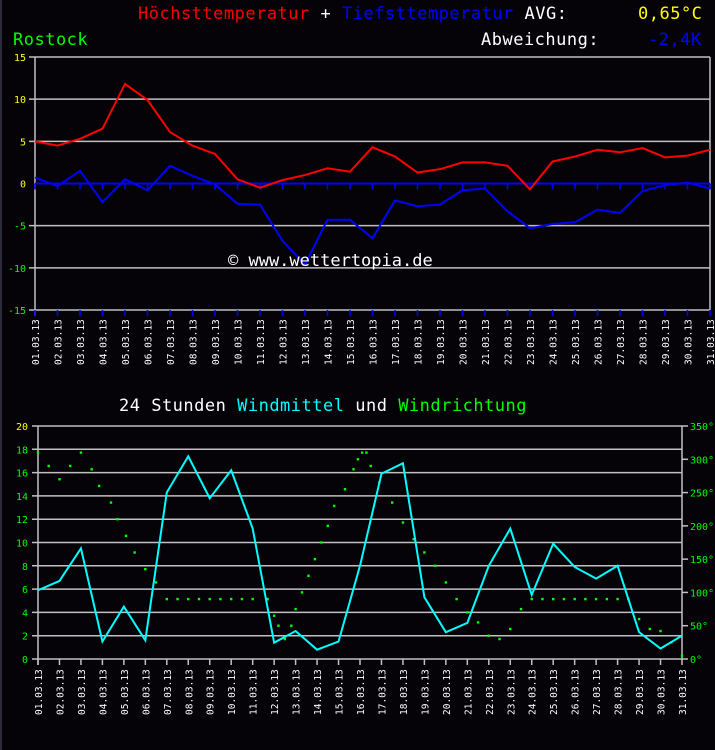 Image resolution: width=715 pixels, height=750 pixels. What do you see at coordinates (468, 692) in the screenshot?
I see `x-tick-label: 21.03.13` at bounding box center [468, 692].